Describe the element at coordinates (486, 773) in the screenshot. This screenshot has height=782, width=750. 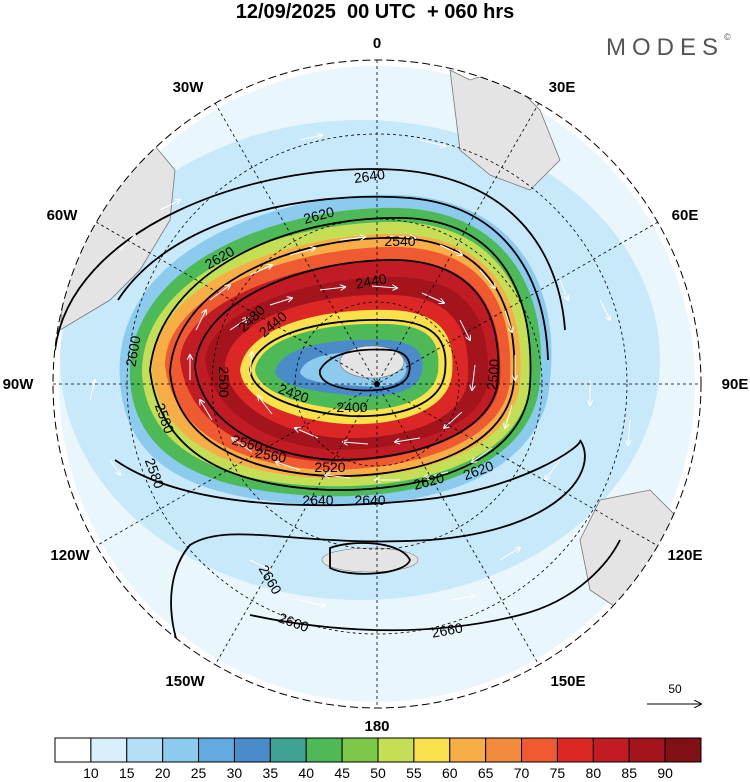
I see `colorbar-label: 65` at that location.